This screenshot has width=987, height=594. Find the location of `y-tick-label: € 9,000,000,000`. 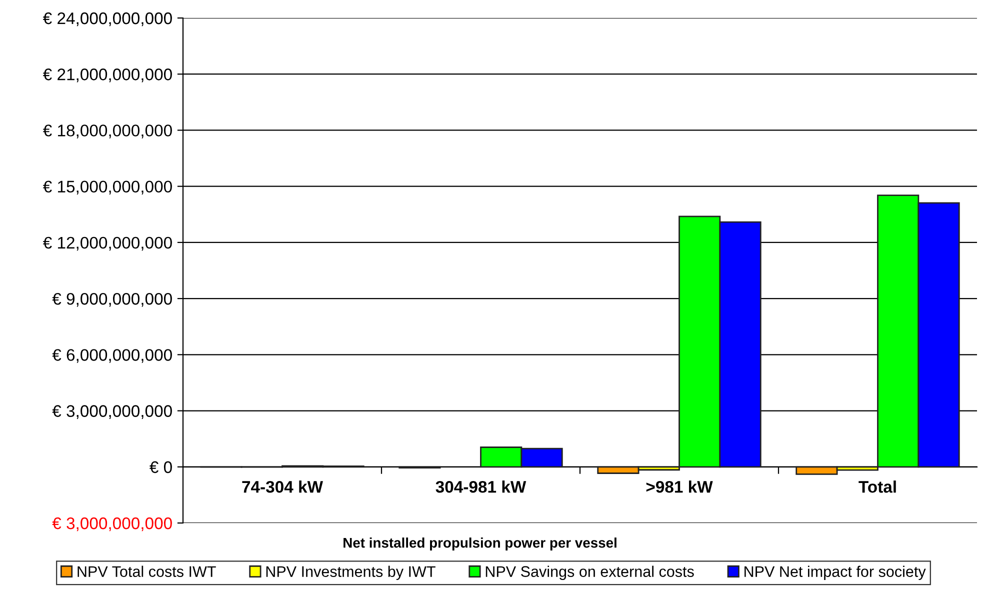

y-tick-label: € 9,000,000,000 is located at coordinates (112, 299).